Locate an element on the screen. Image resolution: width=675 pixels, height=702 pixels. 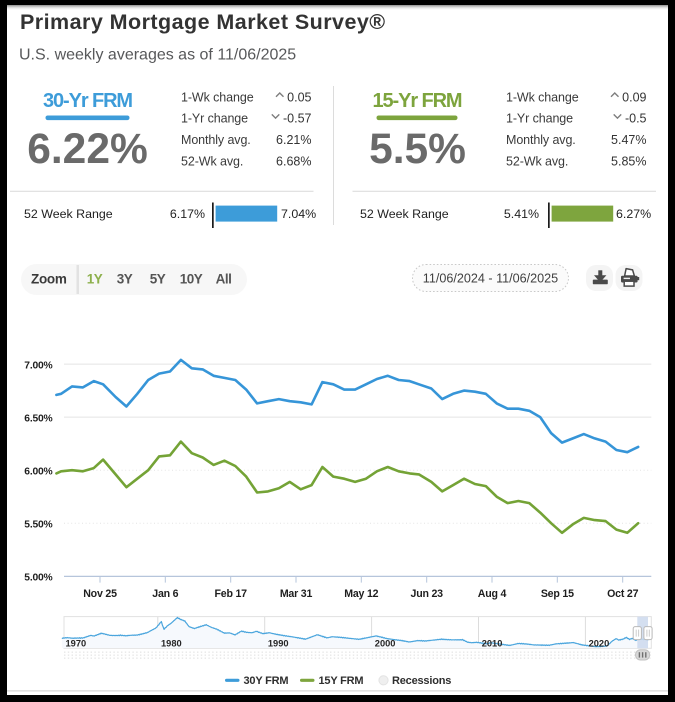
svg-text: Jan 6 is located at coordinates (165, 594).